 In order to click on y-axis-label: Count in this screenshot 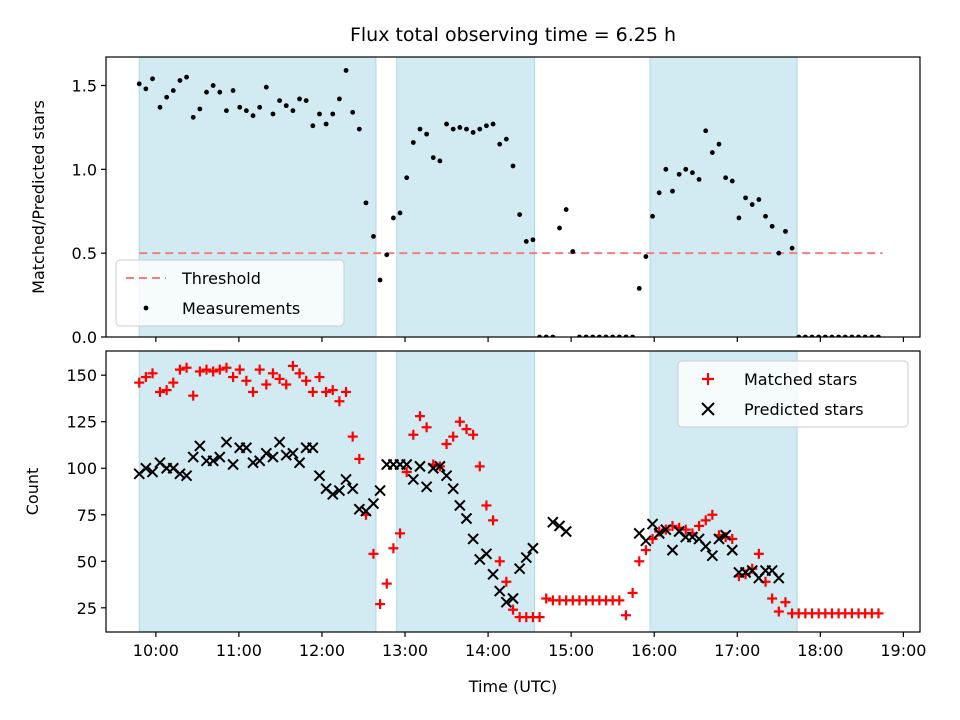, I will do `click(32, 492)`.